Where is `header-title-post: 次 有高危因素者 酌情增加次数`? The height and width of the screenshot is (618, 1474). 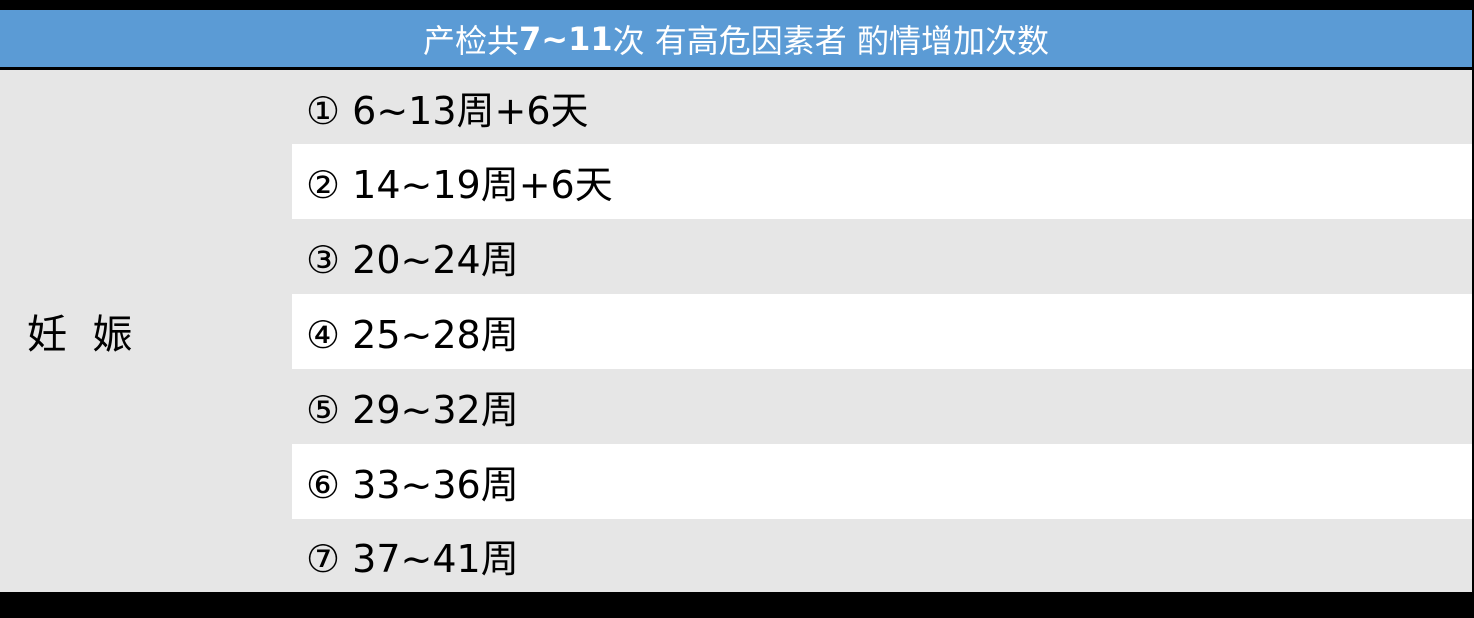 header-title-post: 次 有高危因素者 酌情增加次数 is located at coordinates (830, 40).